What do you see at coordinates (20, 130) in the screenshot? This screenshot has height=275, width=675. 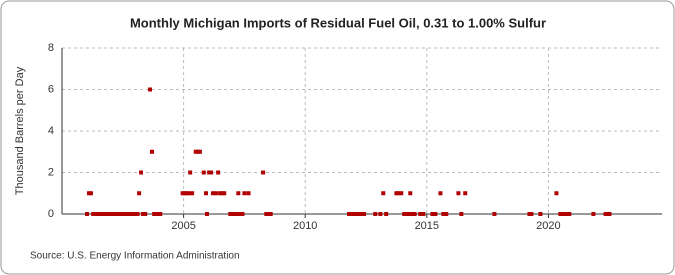 I see `y-axis-label: Thousand Barrels per Day` at bounding box center [20, 130].